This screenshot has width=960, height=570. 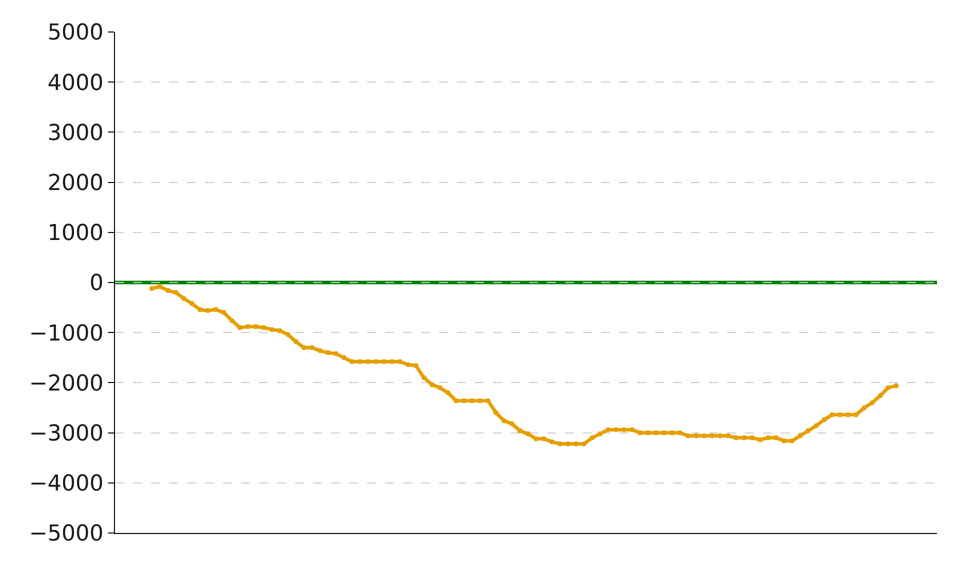 I want to click on y-tick-label: −1000, so click(x=66, y=333).